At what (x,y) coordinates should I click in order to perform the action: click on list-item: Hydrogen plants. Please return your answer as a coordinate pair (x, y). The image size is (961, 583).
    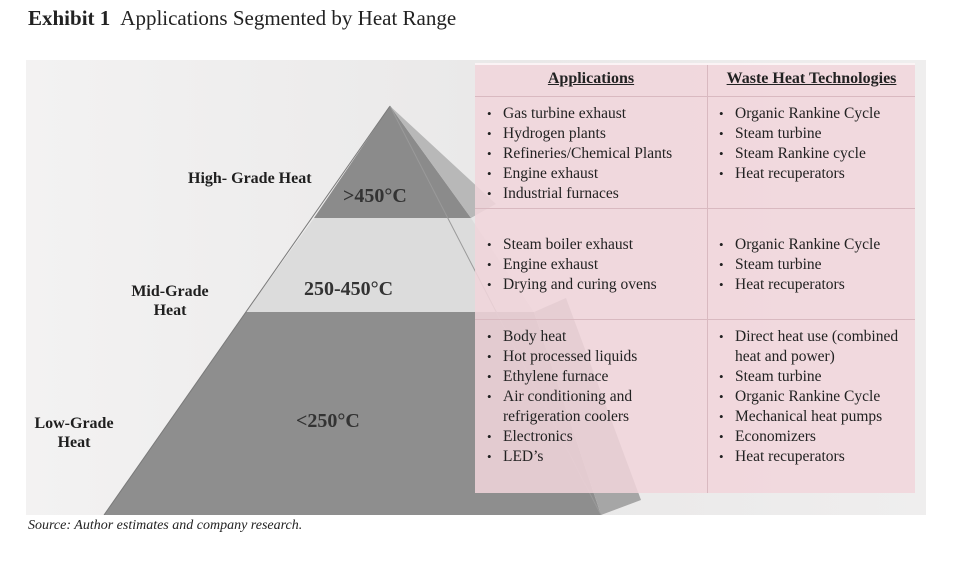
    Looking at the image, I should click on (594, 134).